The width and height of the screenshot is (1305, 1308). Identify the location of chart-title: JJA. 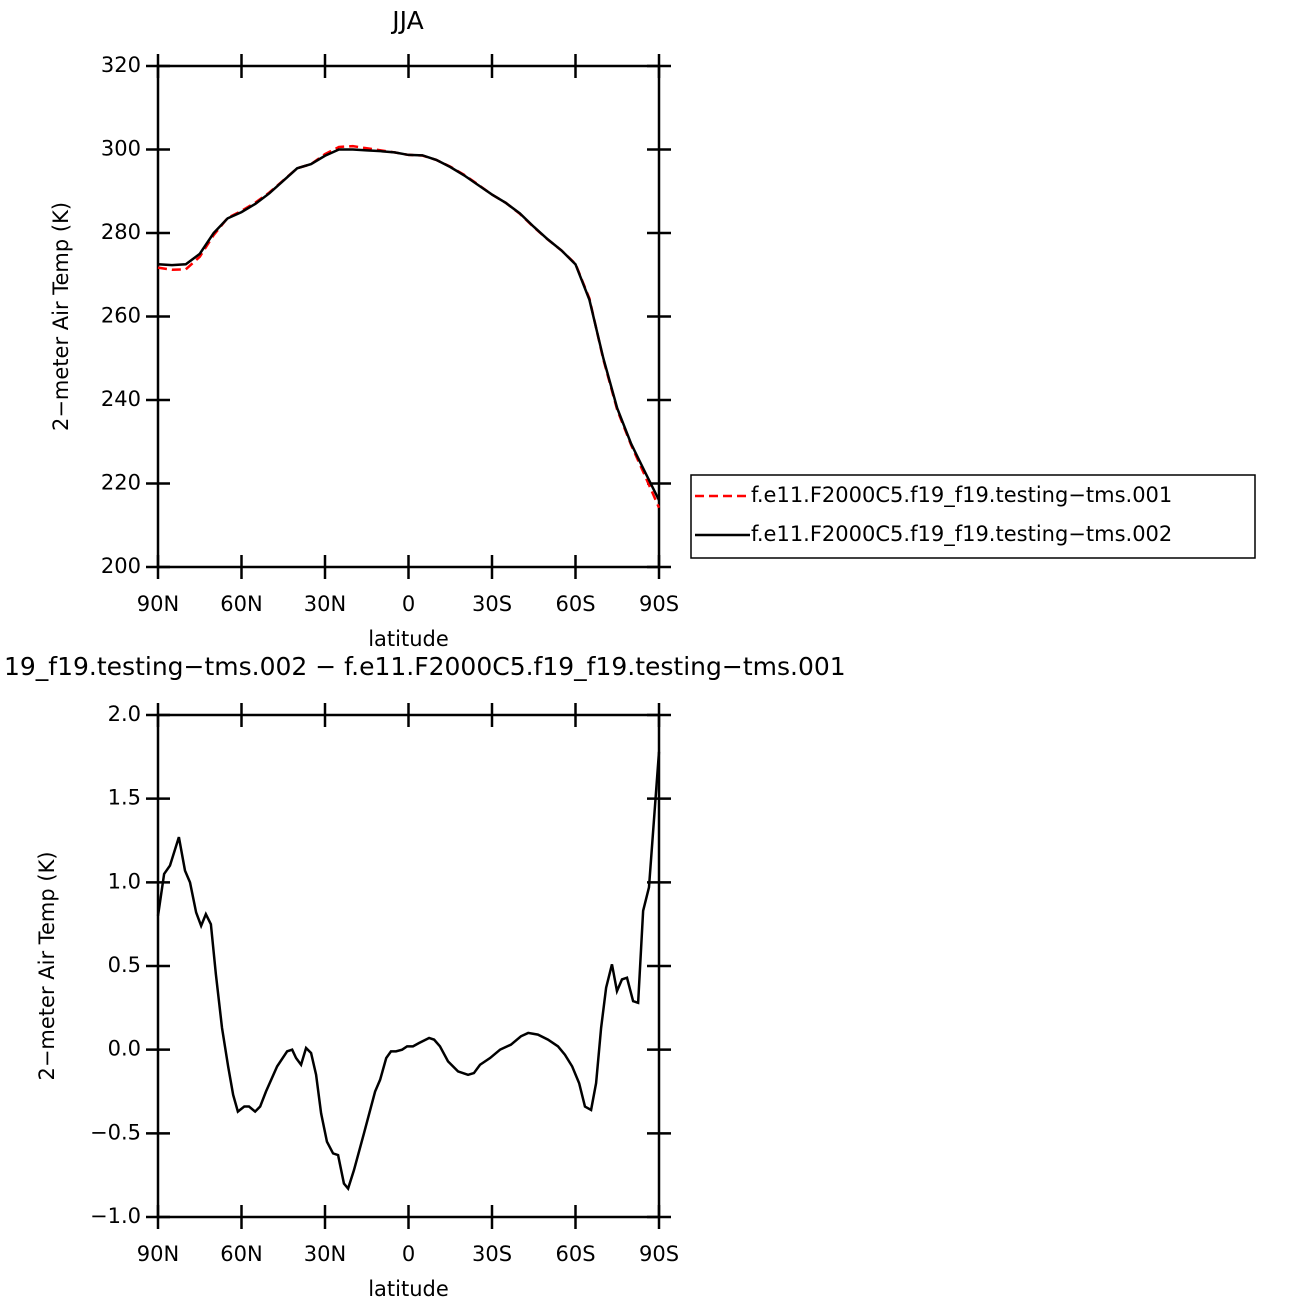
(406, 20).